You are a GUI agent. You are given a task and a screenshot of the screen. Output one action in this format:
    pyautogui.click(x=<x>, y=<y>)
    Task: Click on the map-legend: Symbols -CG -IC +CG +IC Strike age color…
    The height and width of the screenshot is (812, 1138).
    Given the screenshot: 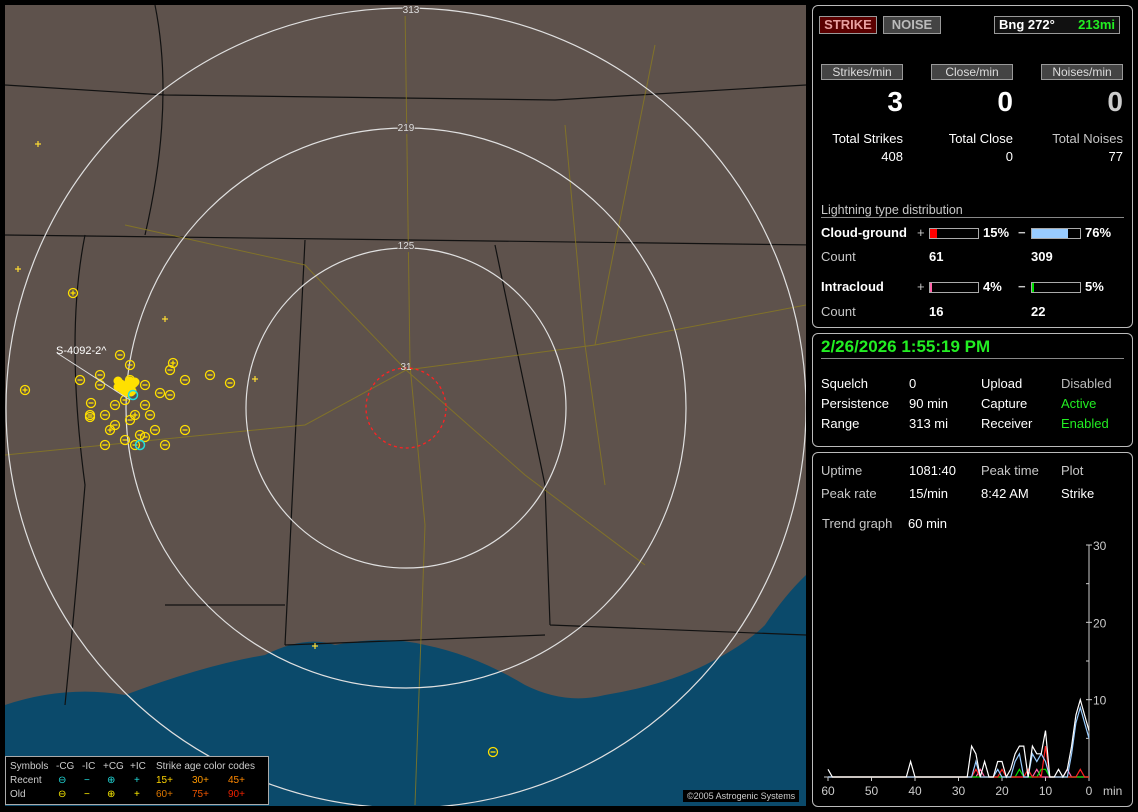 What is the action you would take?
    pyautogui.click(x=137, y=780)
    